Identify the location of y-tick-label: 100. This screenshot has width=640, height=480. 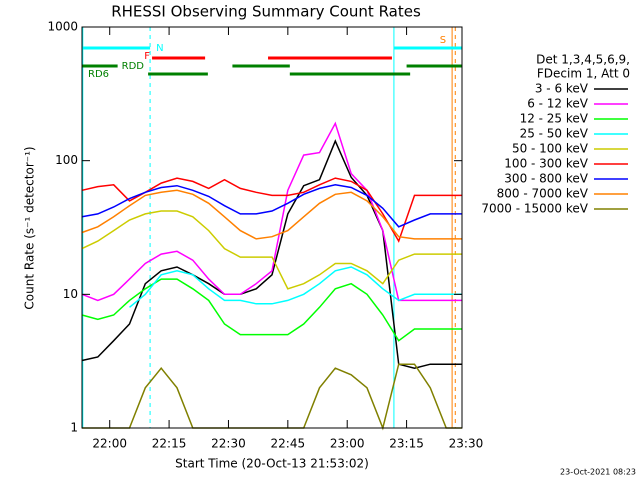
(66, 160).